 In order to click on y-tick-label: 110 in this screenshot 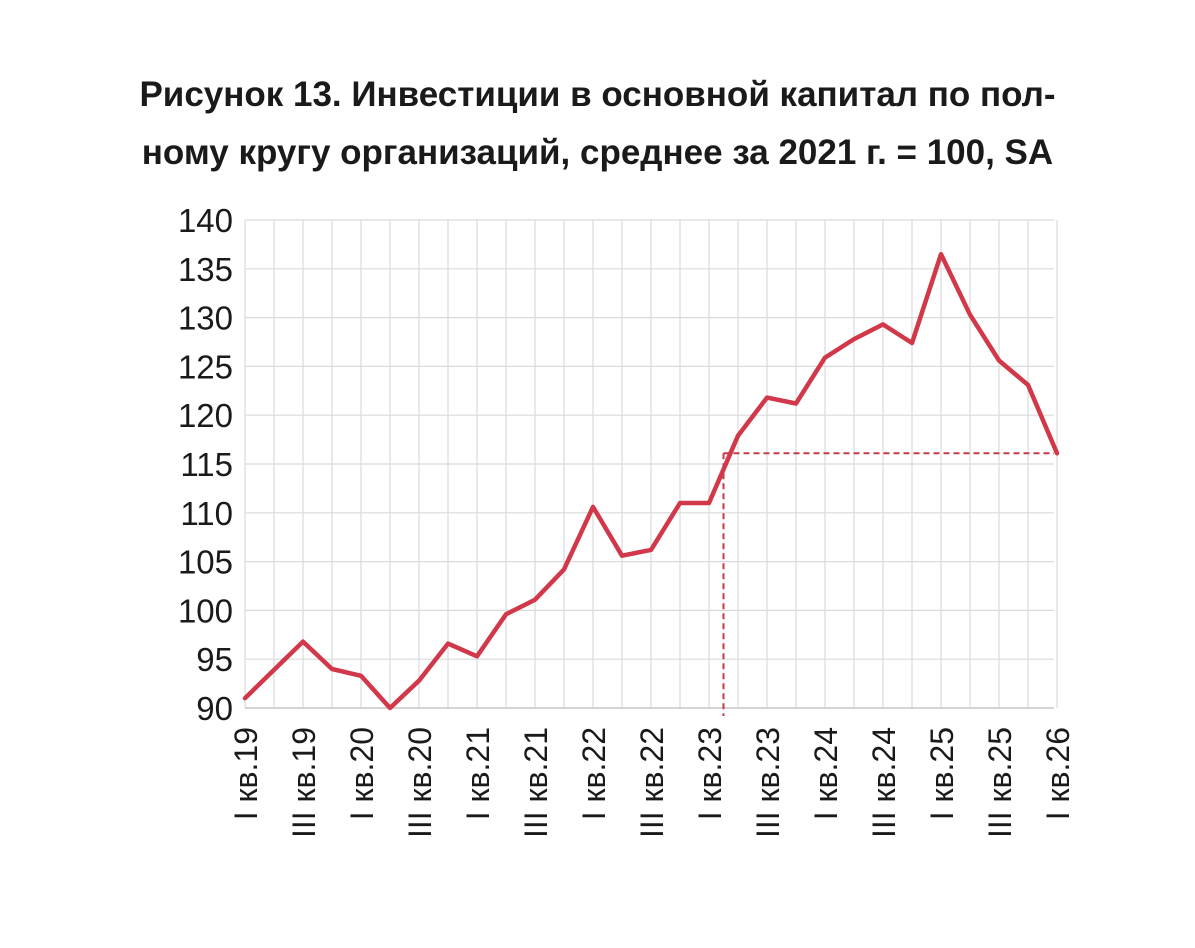, I will do `click(206, 513)`.